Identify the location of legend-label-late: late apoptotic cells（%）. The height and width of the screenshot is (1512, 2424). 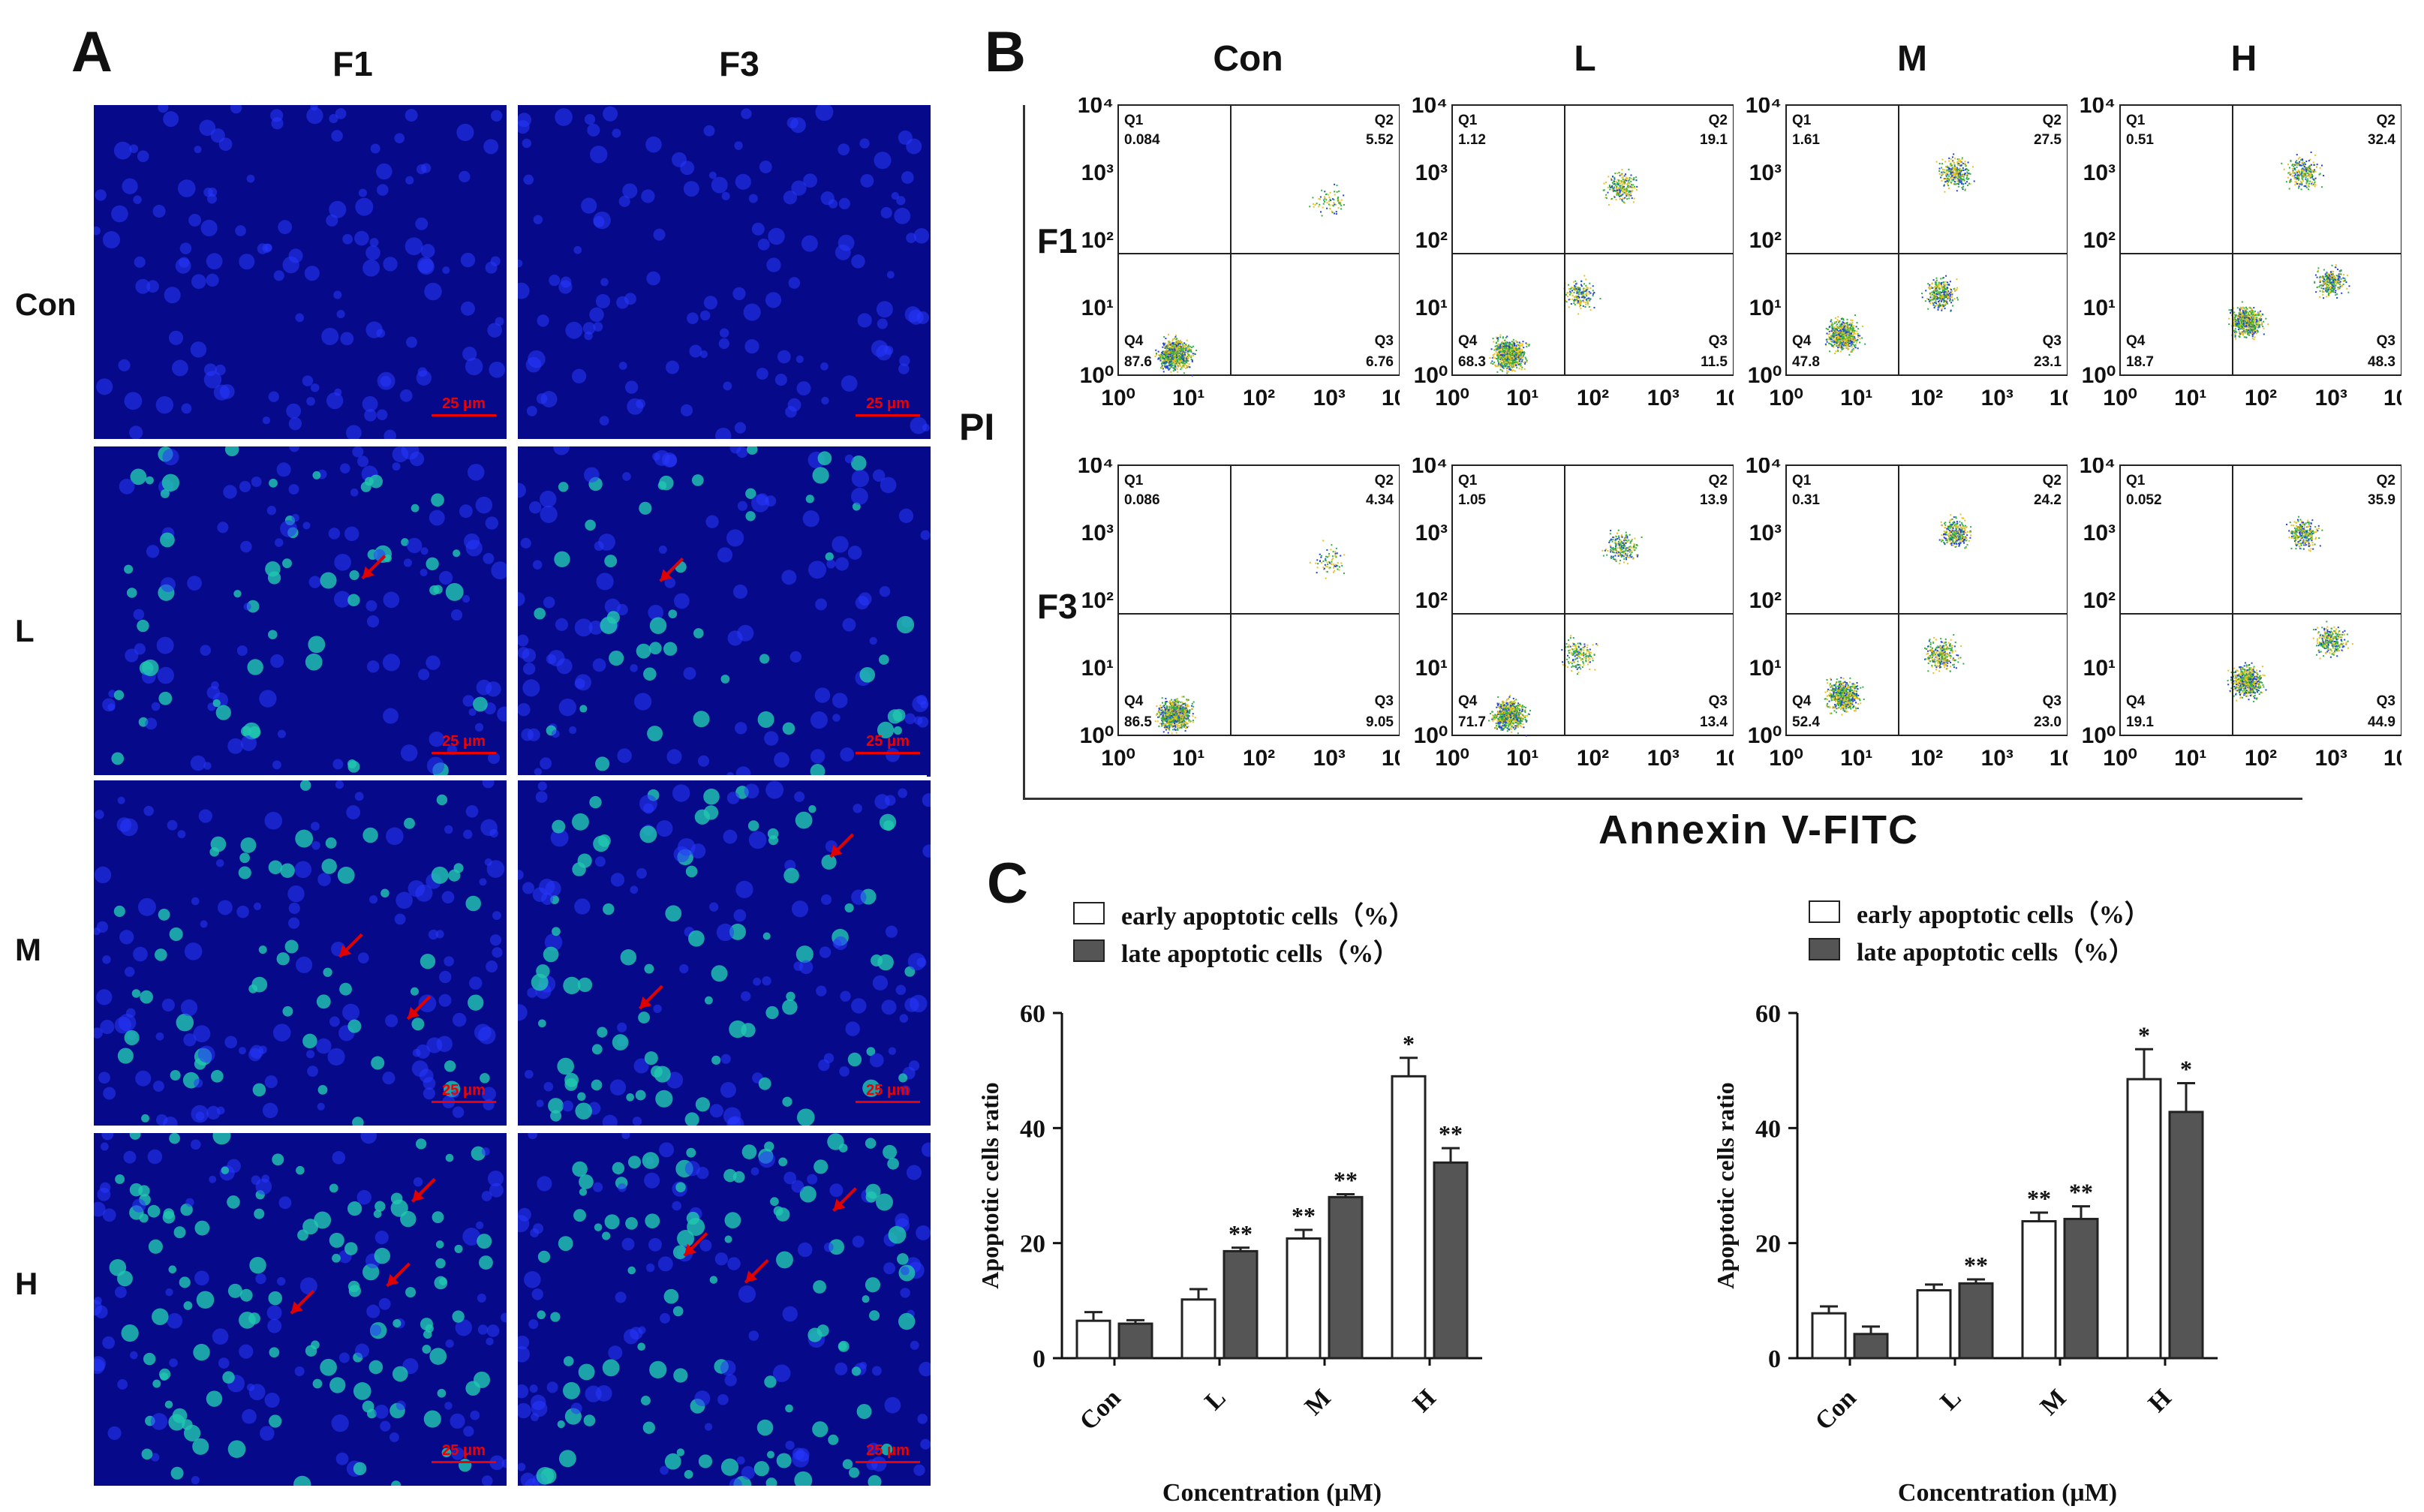
(1261, 953).